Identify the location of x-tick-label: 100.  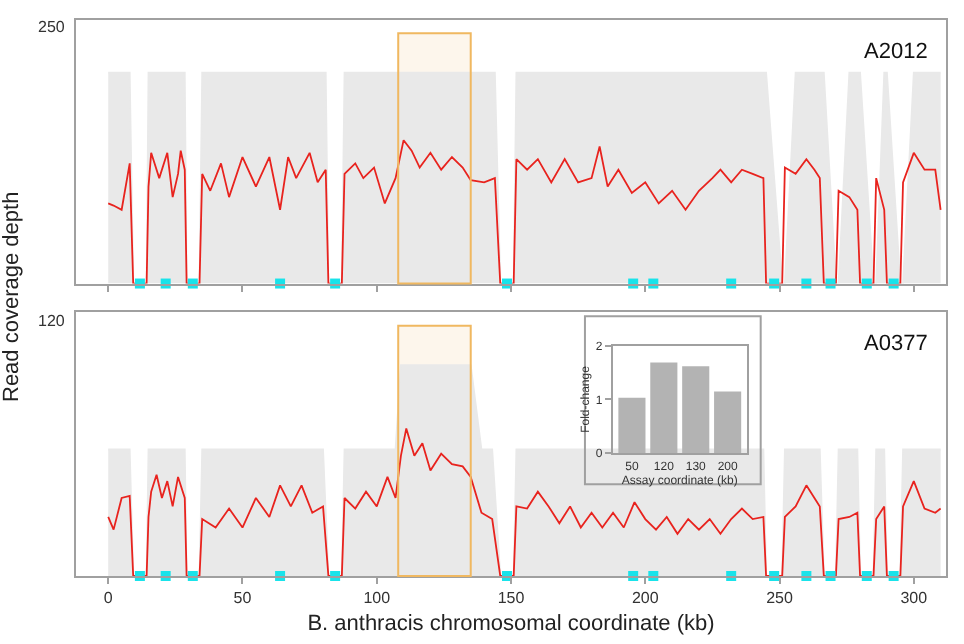
(377, 598).